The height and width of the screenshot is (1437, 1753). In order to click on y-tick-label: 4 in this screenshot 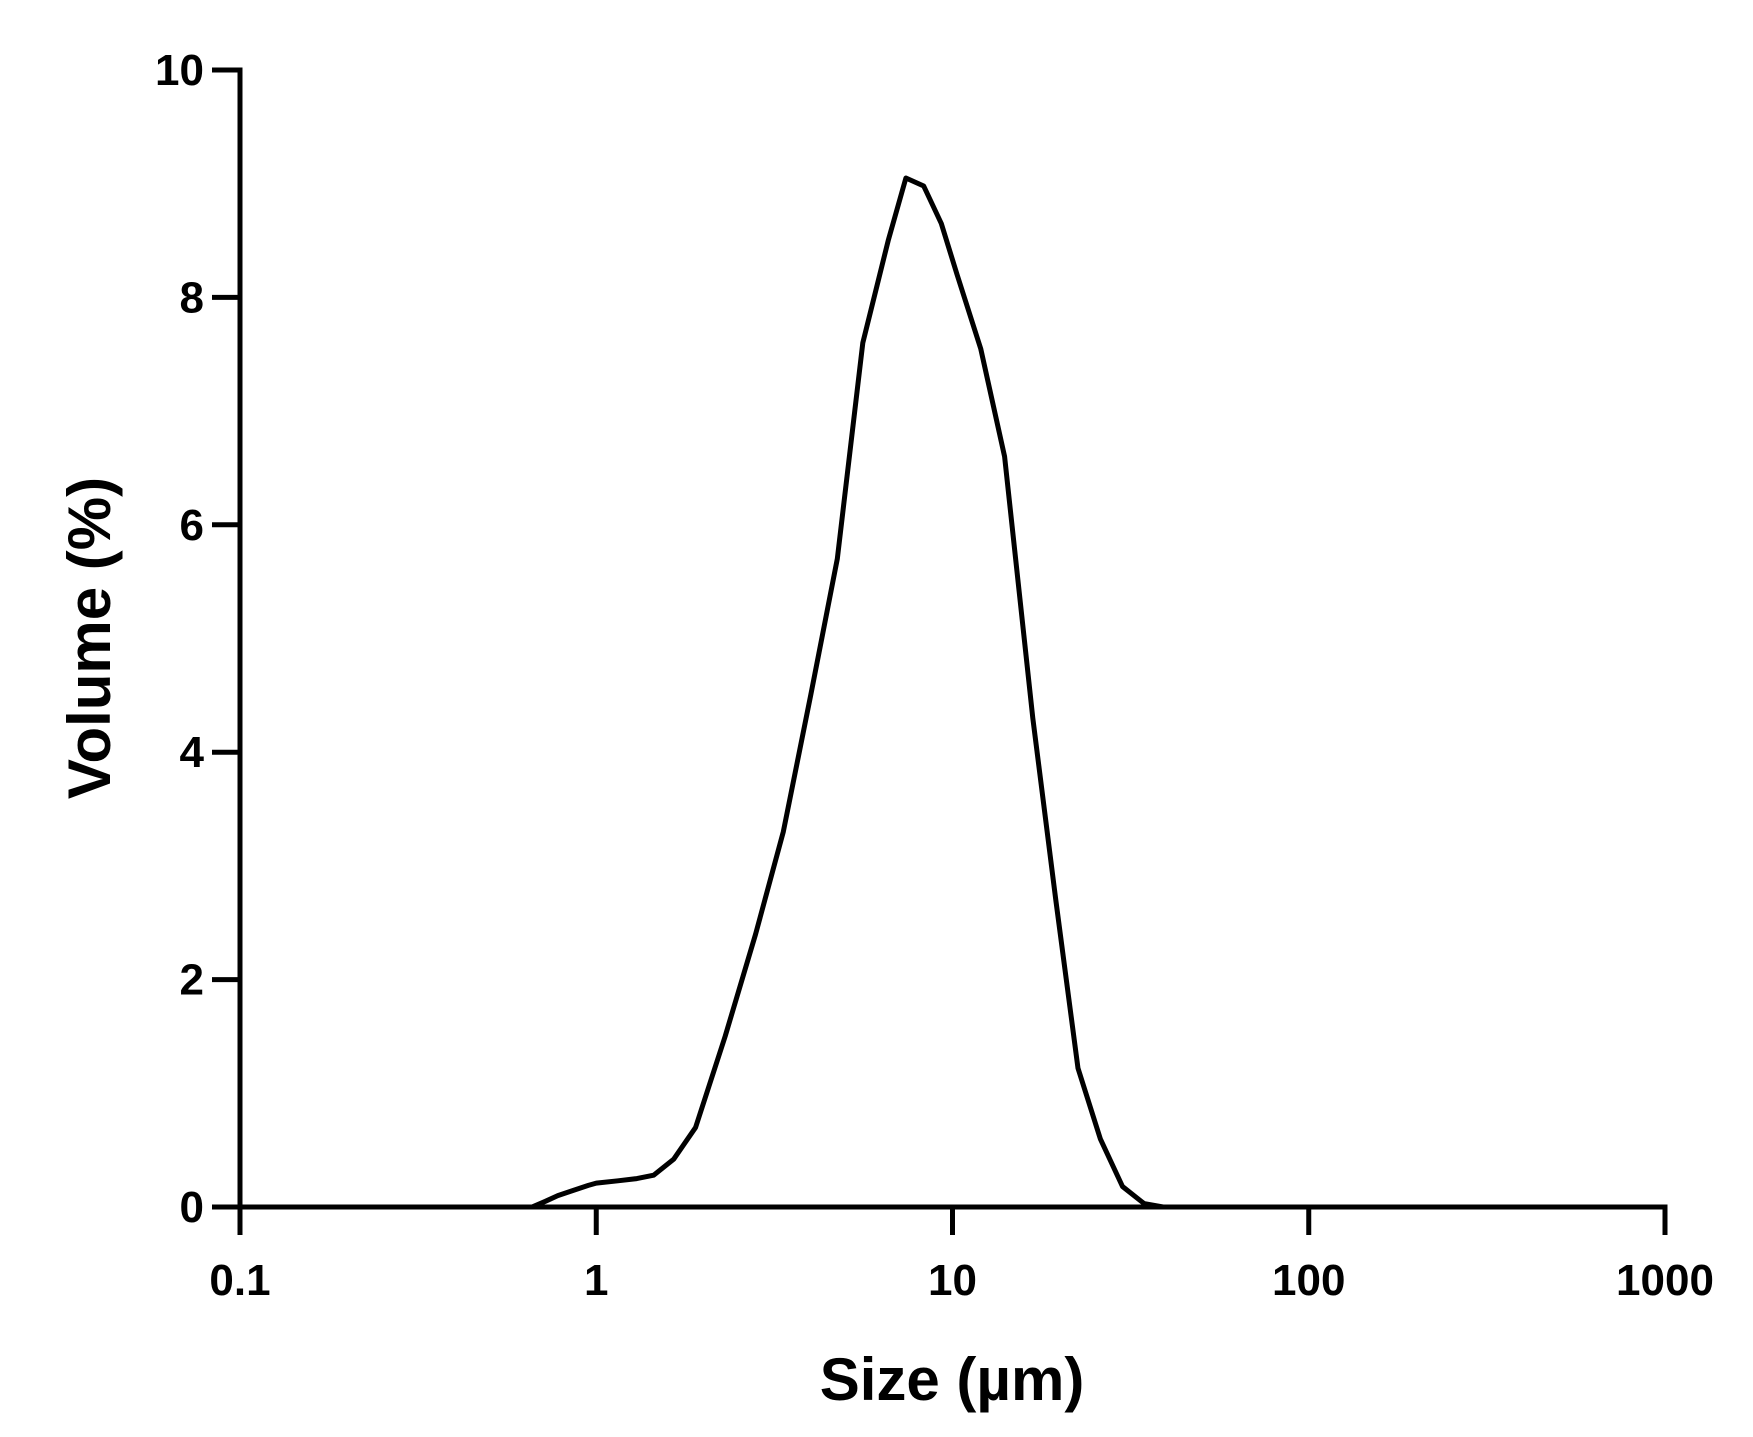, I will do `click(192, 752)`.